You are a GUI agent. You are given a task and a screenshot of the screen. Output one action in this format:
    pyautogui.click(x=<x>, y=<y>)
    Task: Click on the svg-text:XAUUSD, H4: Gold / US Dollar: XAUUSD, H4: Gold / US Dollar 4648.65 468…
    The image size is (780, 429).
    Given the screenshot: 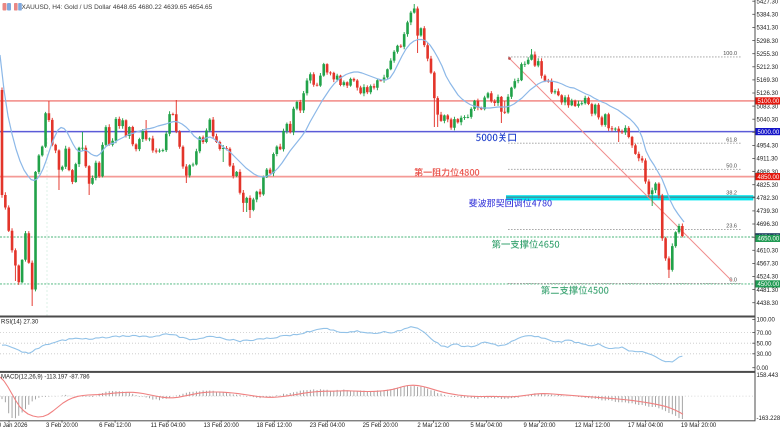 What is the action you would take?
    pyautogui.click(x=117, y=7)
    